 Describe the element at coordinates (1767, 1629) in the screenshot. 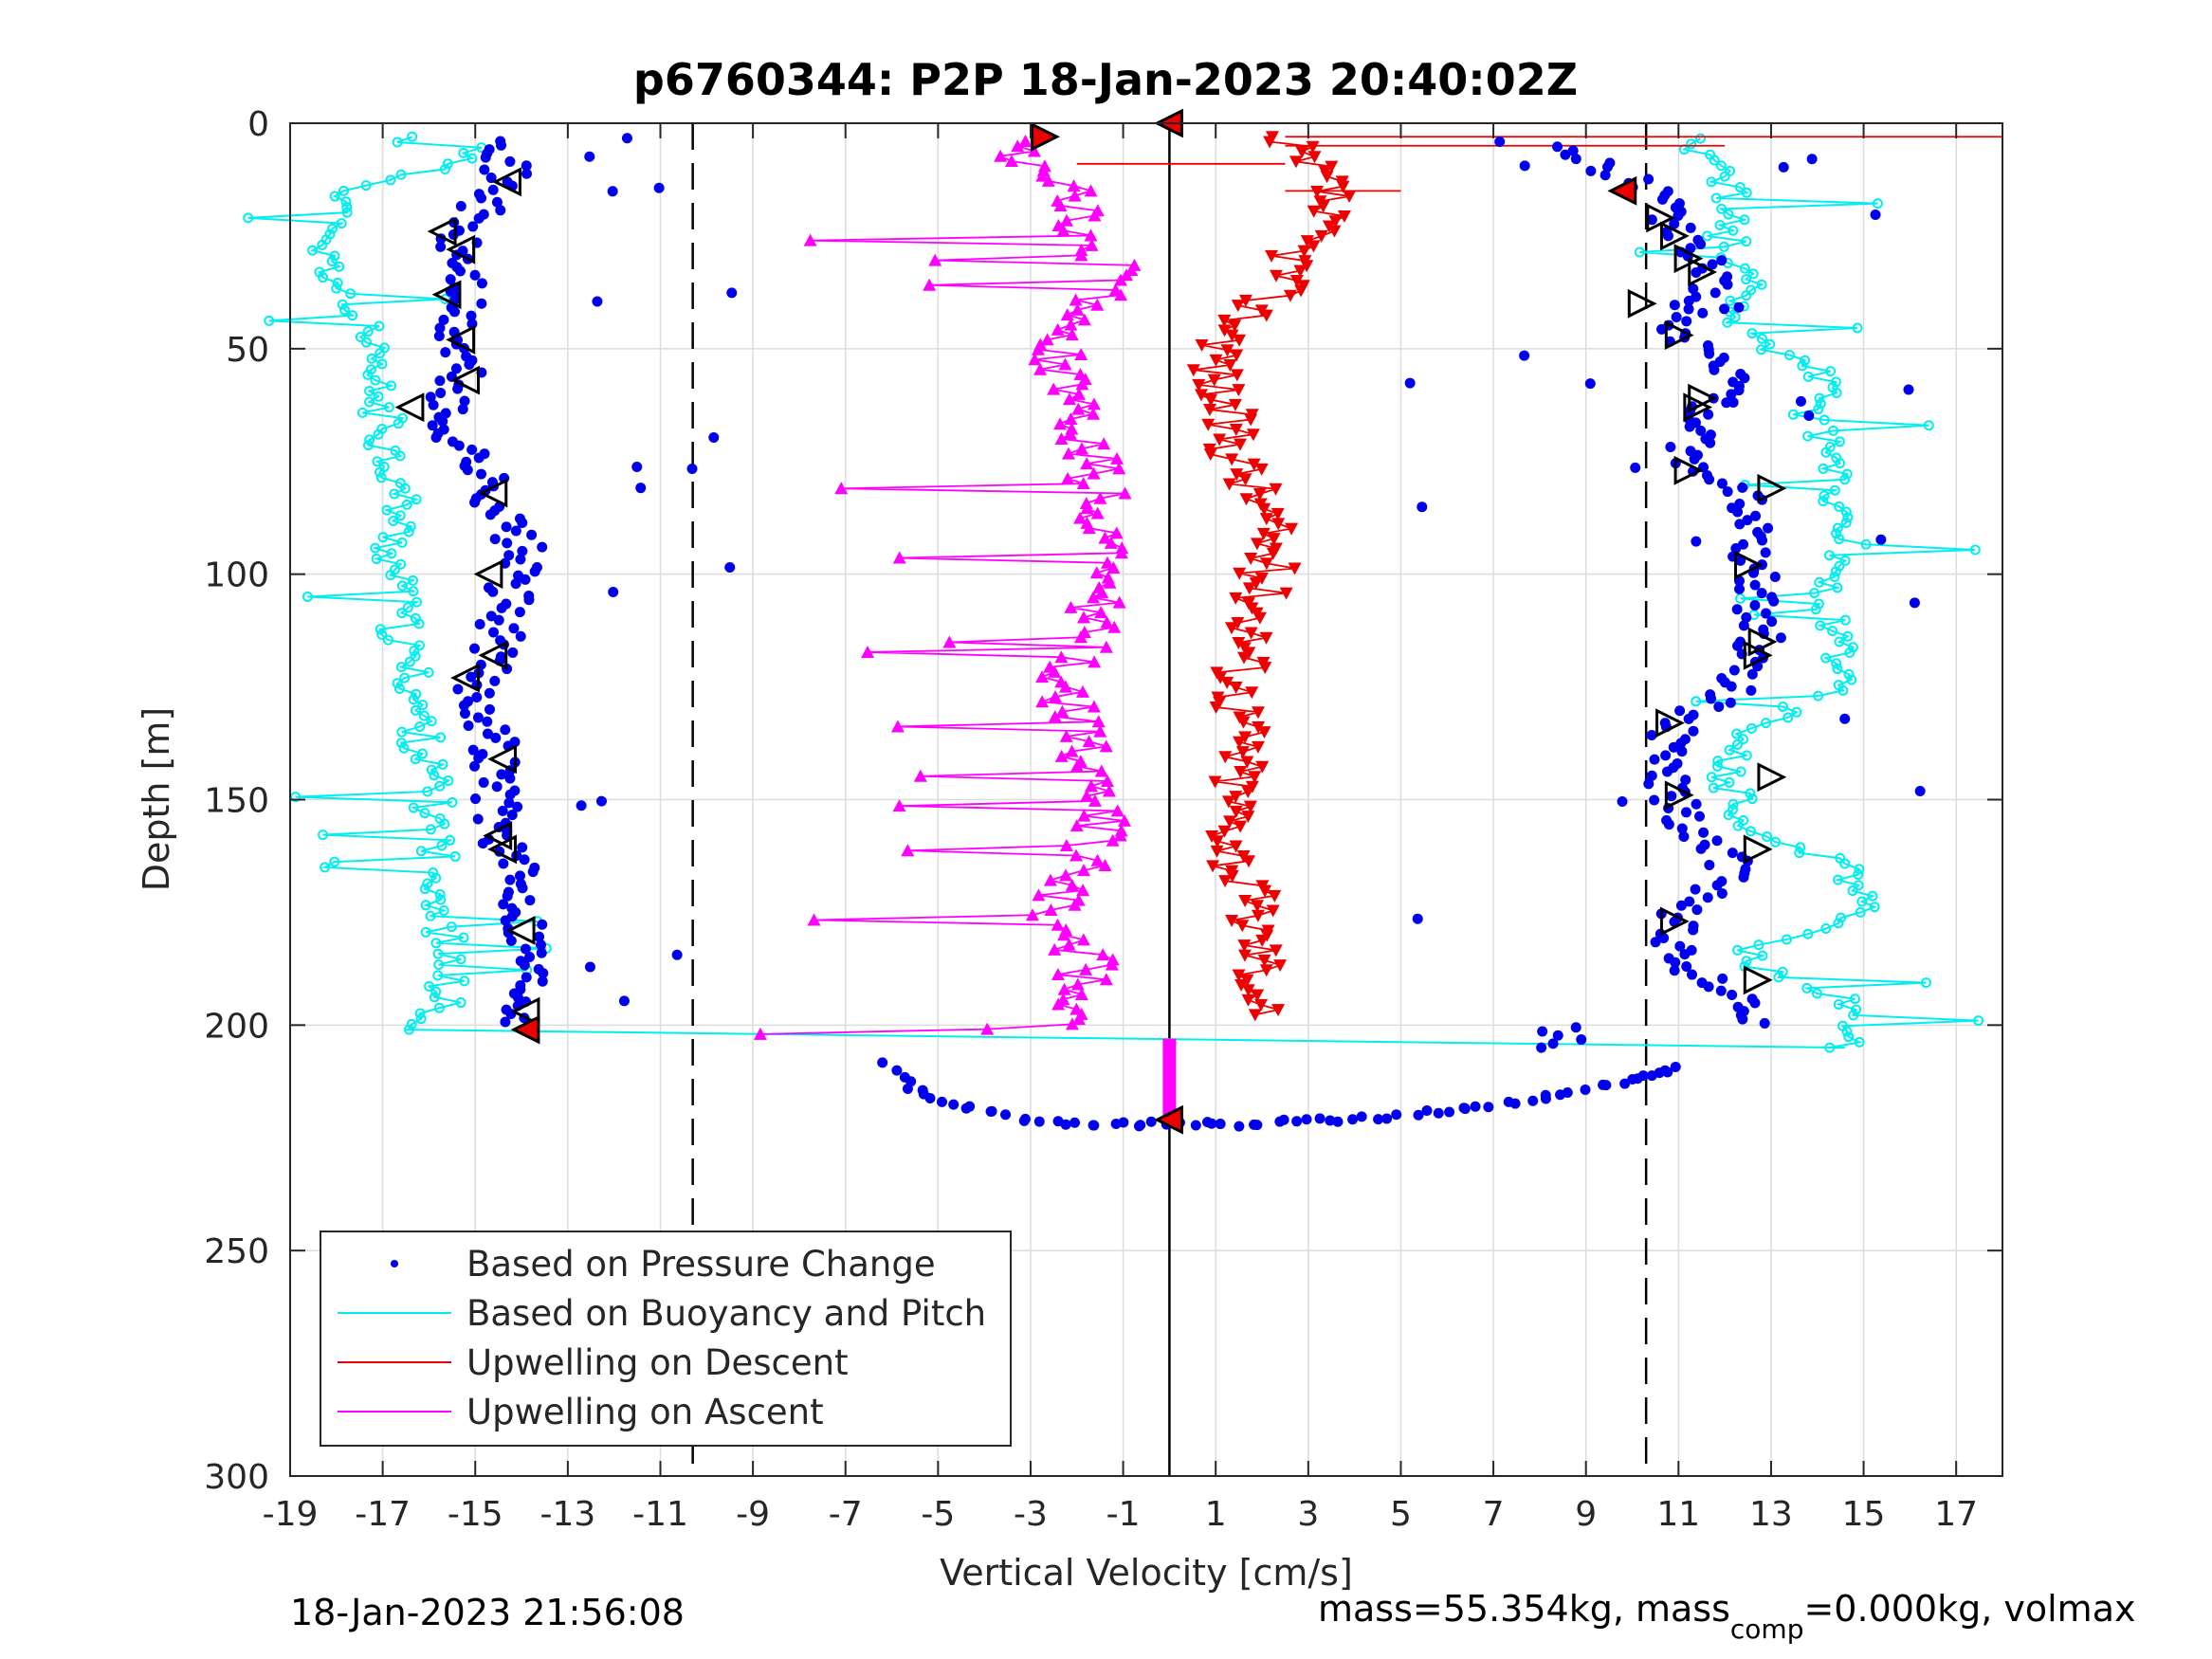

I see `footer-mass-sub: comp` at that location.